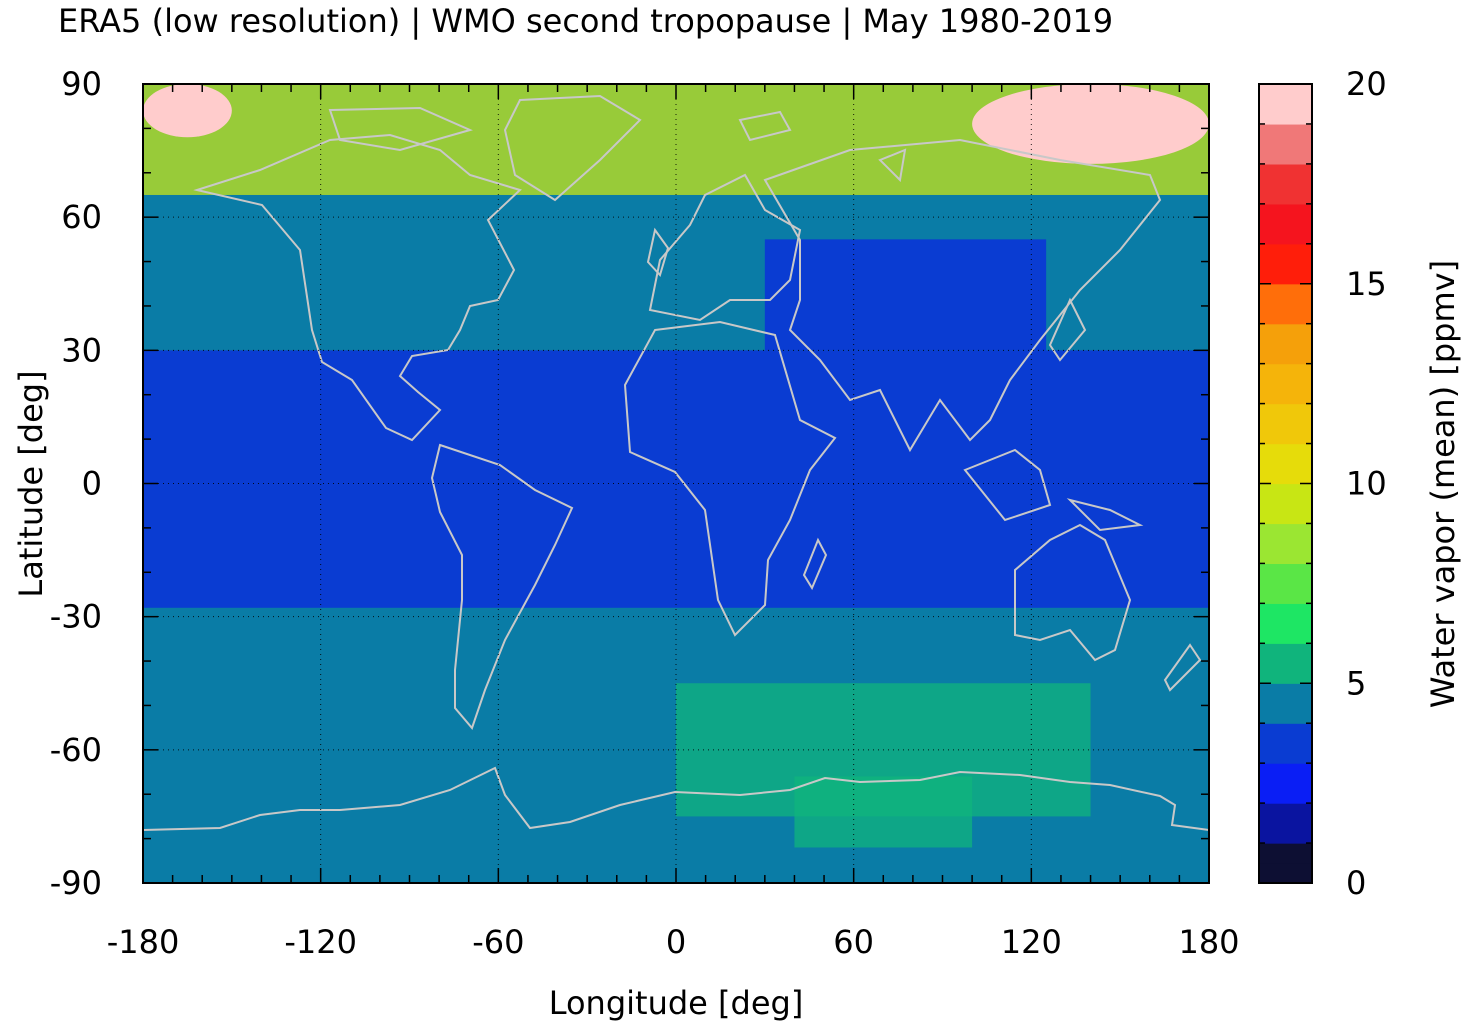  I want to click on y-tick-label: 30, so click(81, 350).